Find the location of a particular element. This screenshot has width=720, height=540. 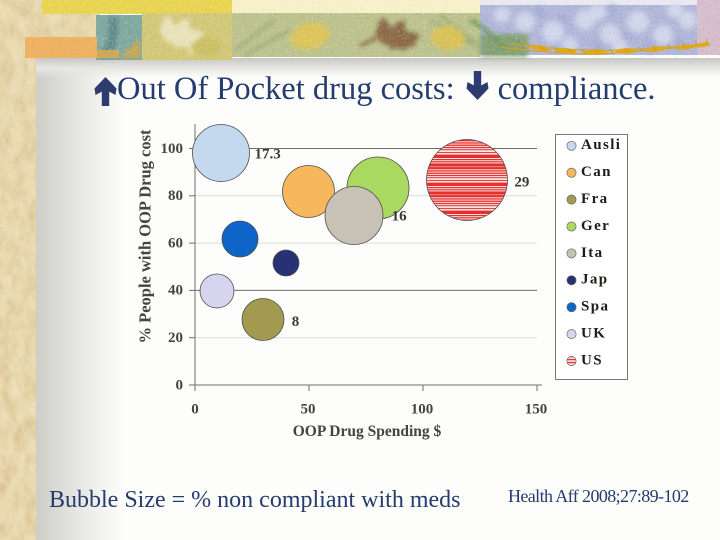

svg-text: Spa is located at coordinates (595, 307).